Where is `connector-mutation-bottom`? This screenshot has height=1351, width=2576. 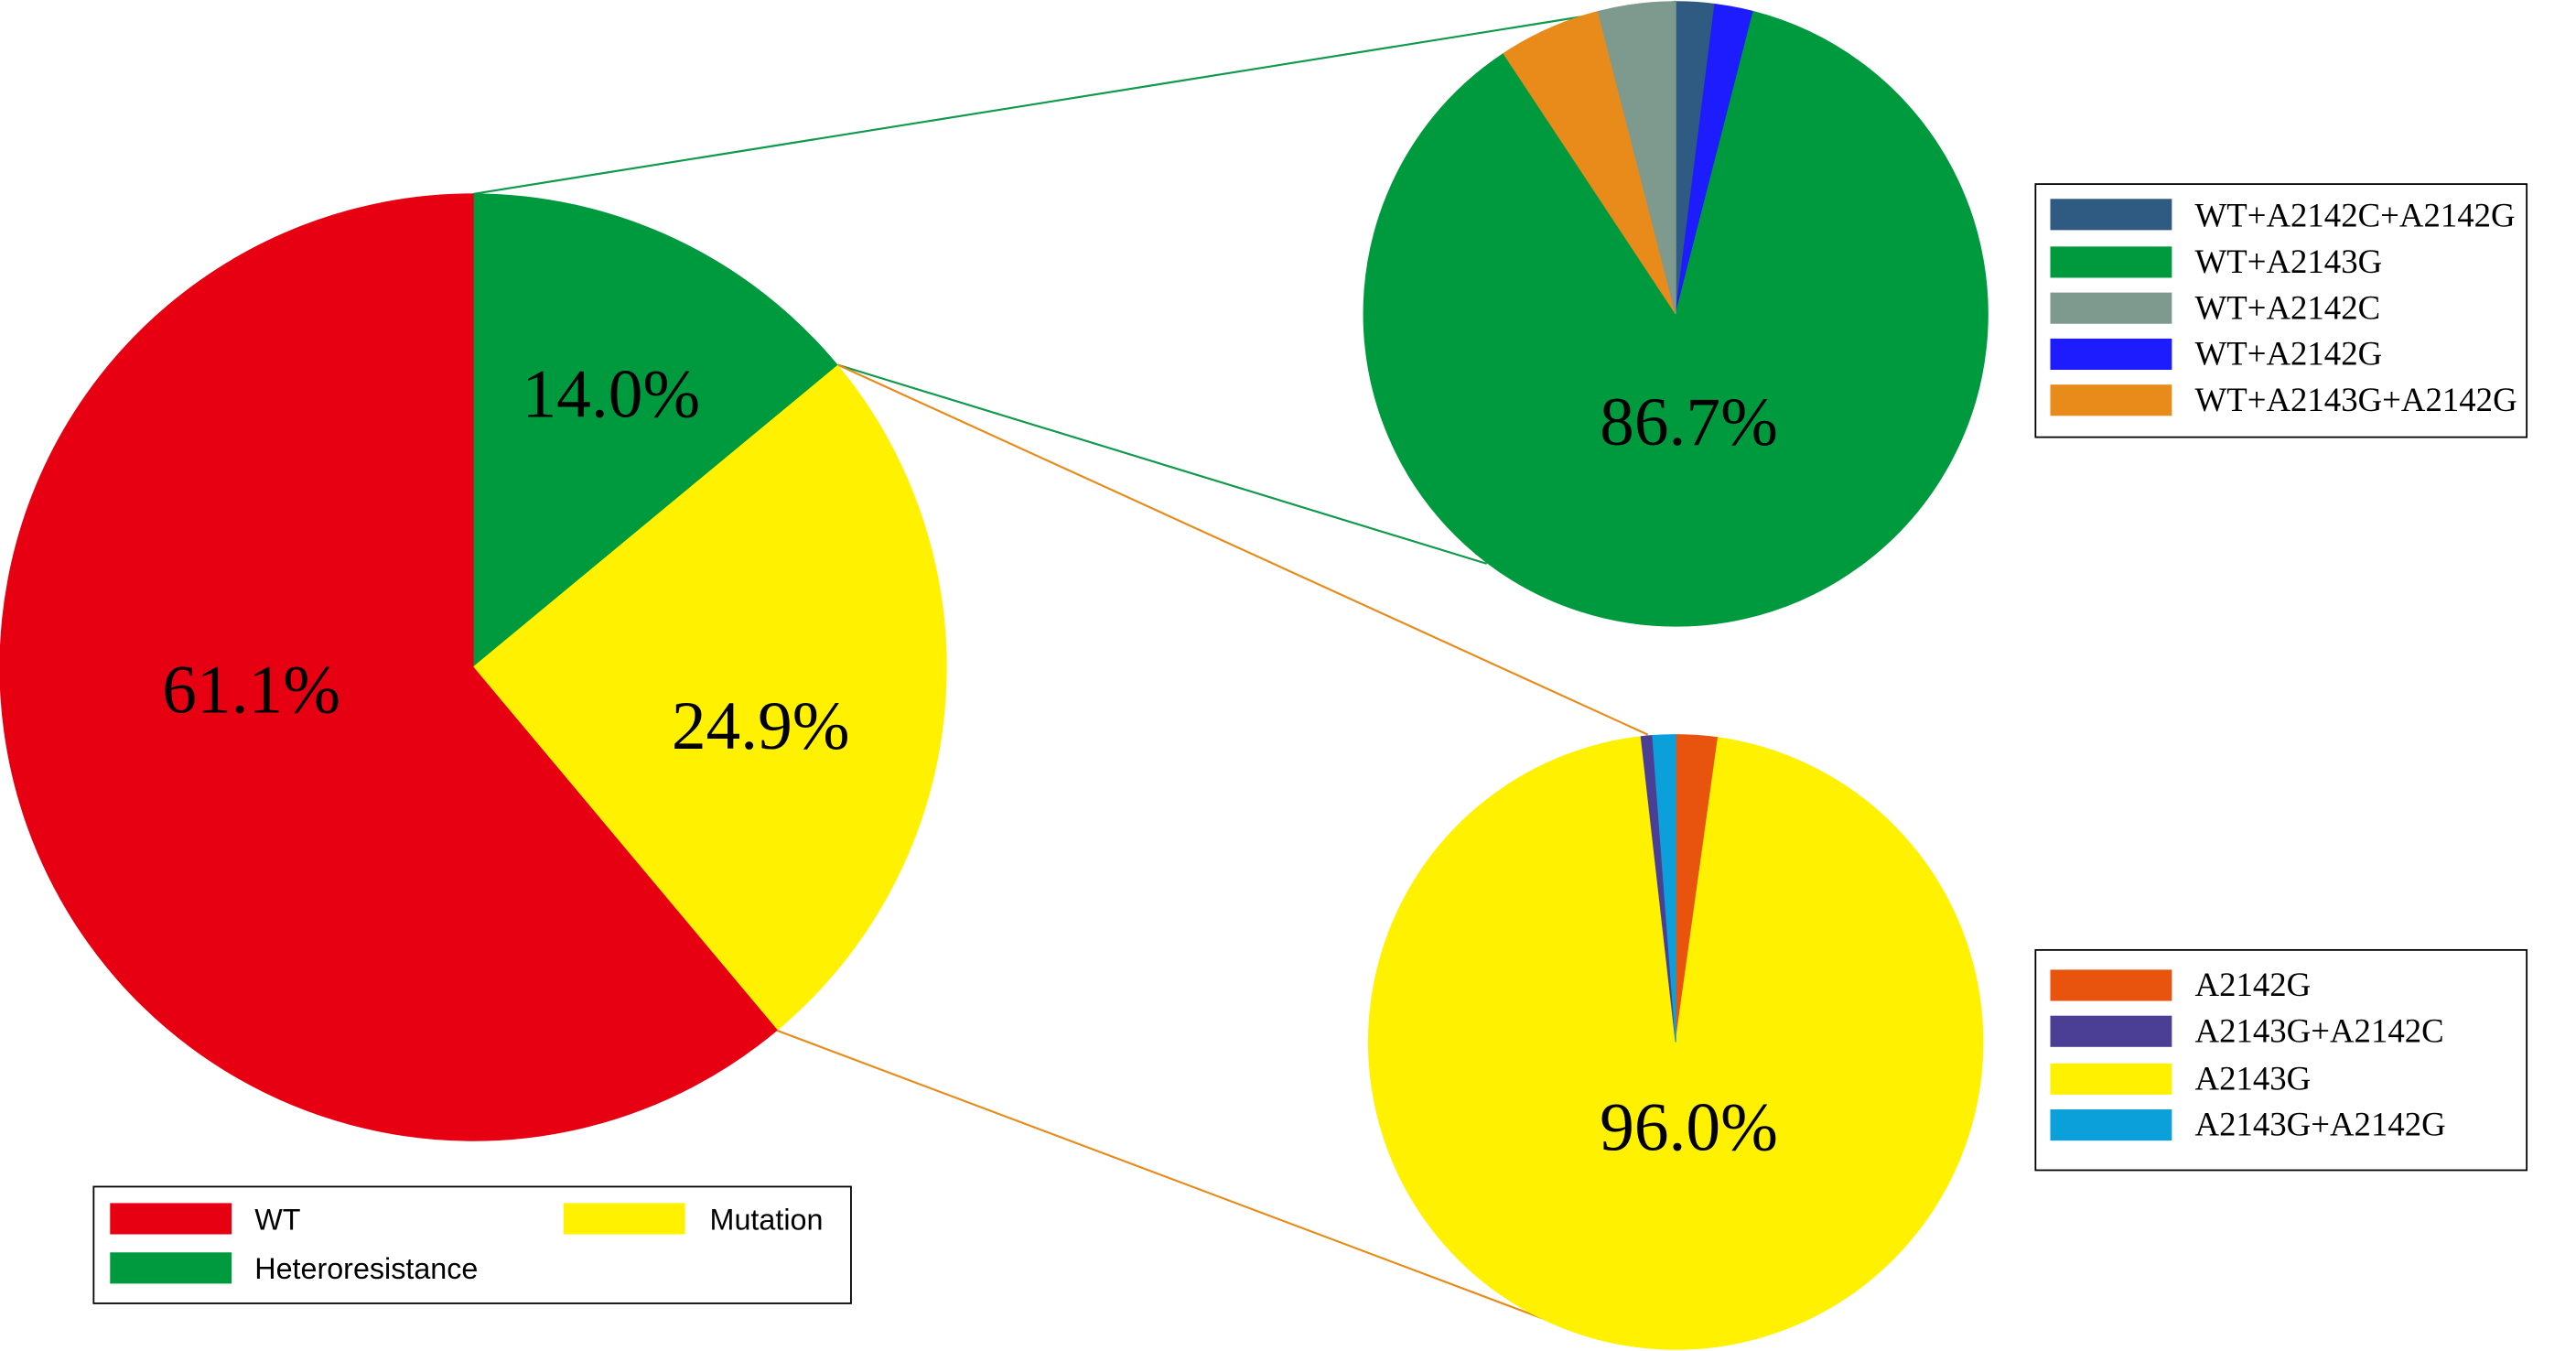
connector-mutation-bottom is located at coordinates (1181, 1182).